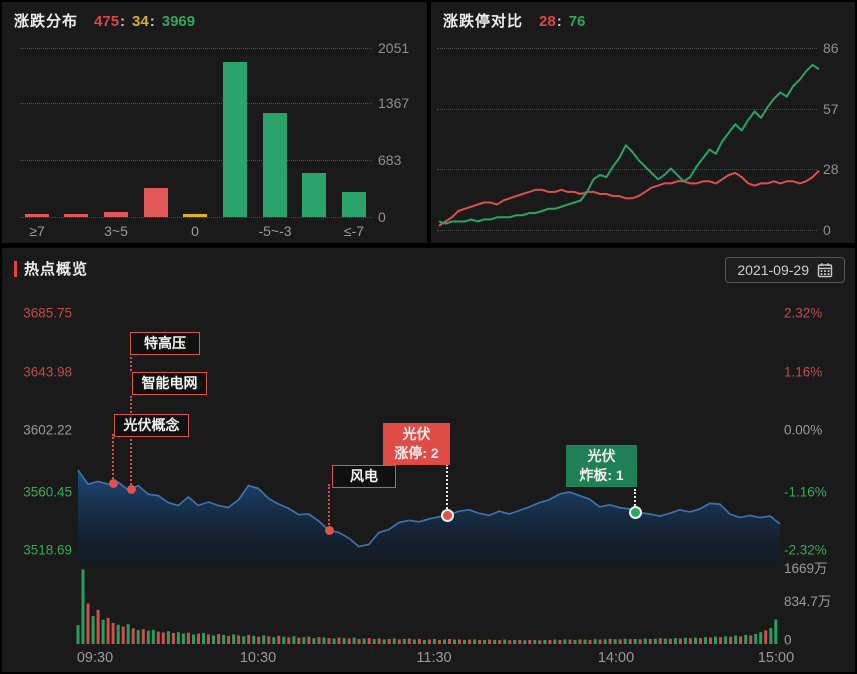 Image resolution: width=857 pixels, height=674 pixels. What do you see at coordinates (390, 160) in the screenshot?
I see `y-tick-label: 683` at bounding box center [390, 160].